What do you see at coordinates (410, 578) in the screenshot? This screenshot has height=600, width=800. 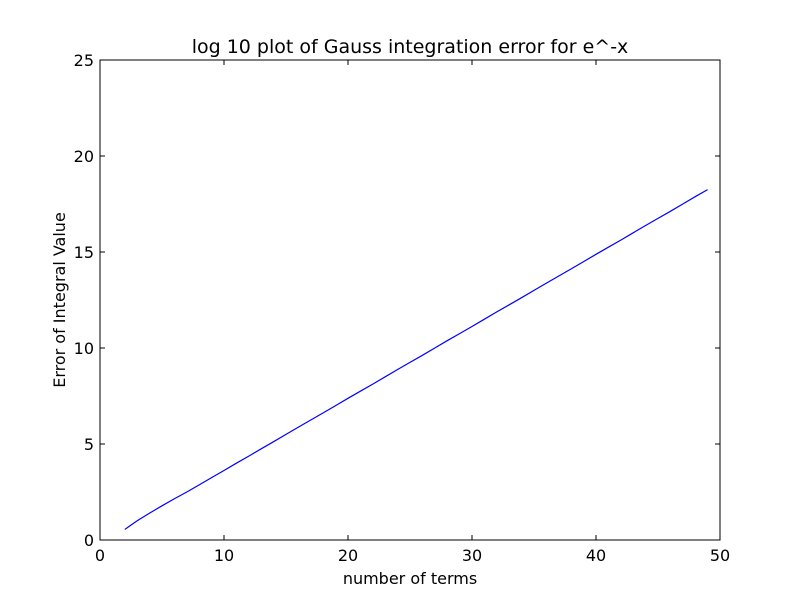 I see `x-axis-title: number of terms` at bounding box center [410, 578].